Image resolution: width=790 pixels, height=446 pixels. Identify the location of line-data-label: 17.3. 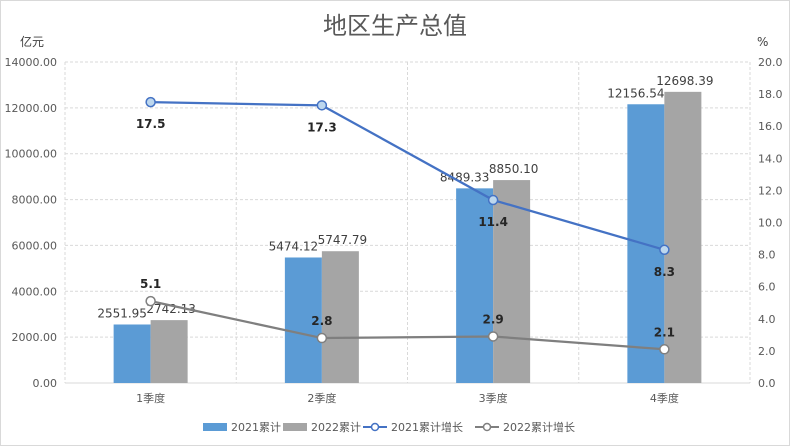
(322, 127).